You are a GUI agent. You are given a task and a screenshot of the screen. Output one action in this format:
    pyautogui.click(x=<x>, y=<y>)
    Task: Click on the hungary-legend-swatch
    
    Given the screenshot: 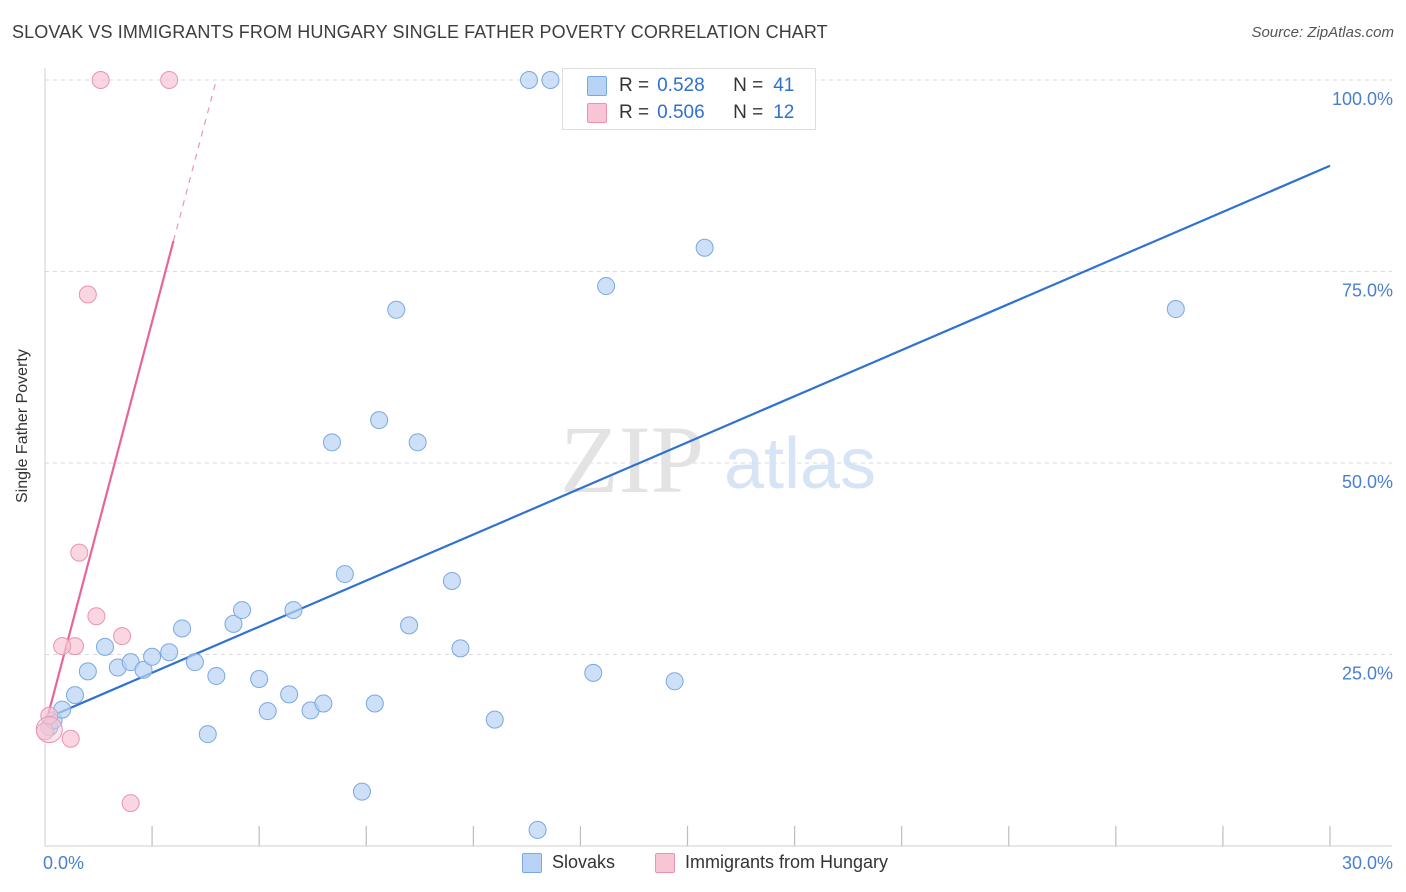 What is the action you would take?
    pyautogui.click(x=665, y=862)
    